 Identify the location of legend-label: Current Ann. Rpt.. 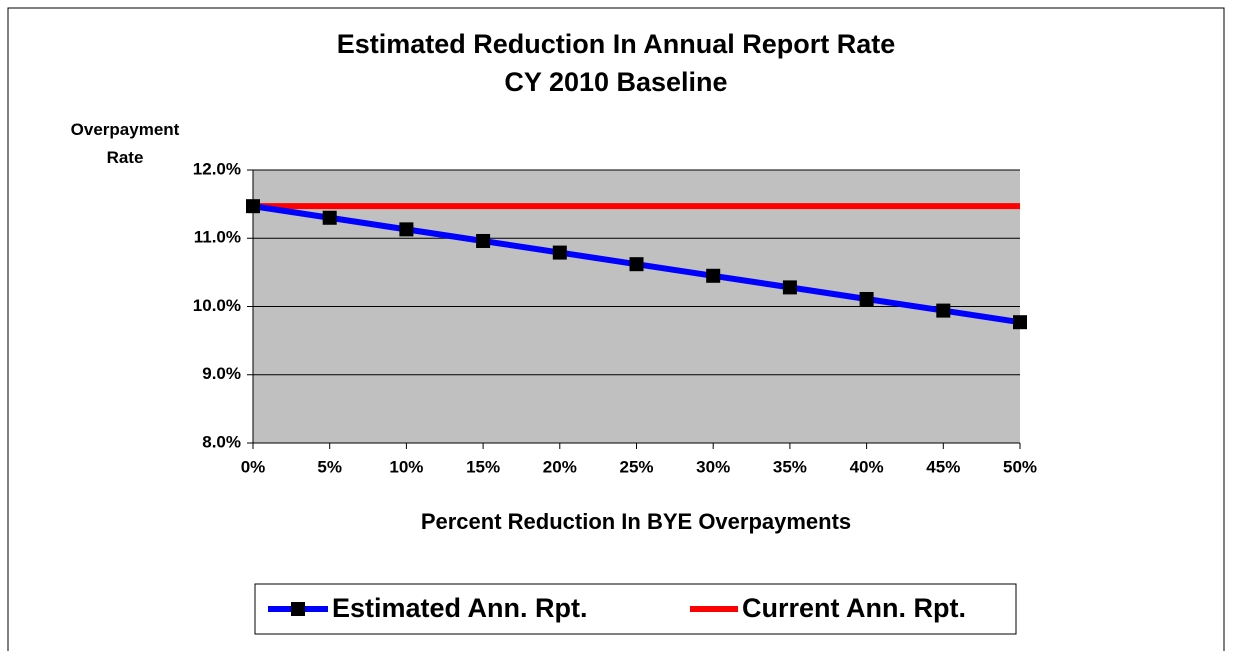
(854, 608).